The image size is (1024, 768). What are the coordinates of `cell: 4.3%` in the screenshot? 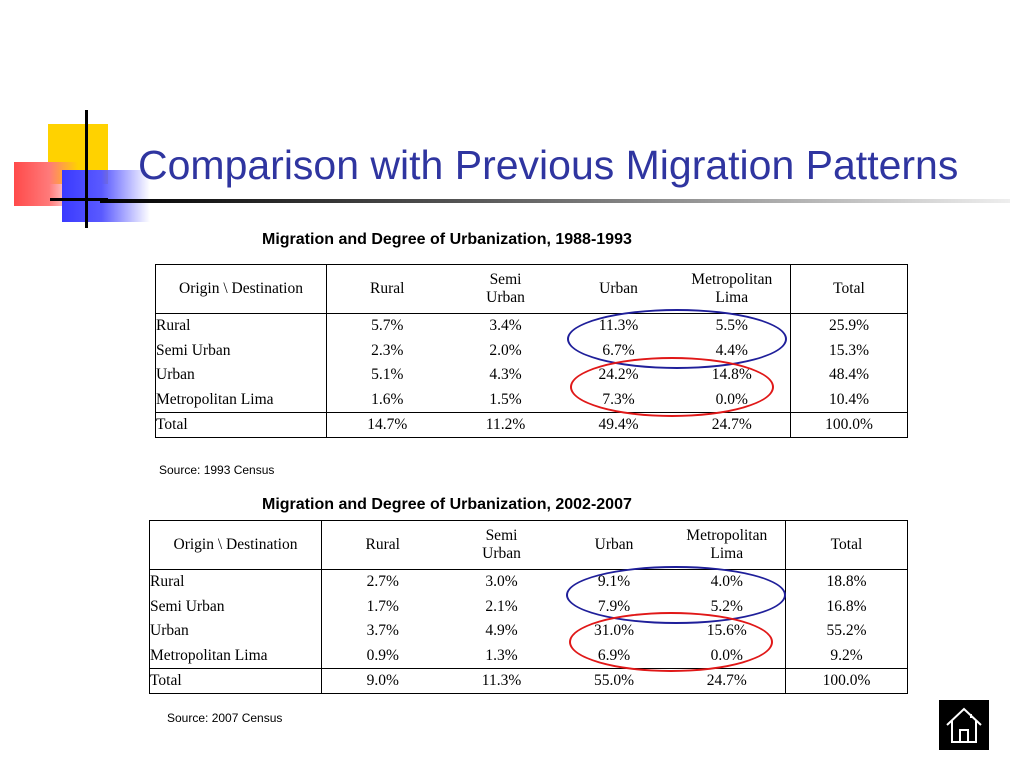 It's located at (505, 375).